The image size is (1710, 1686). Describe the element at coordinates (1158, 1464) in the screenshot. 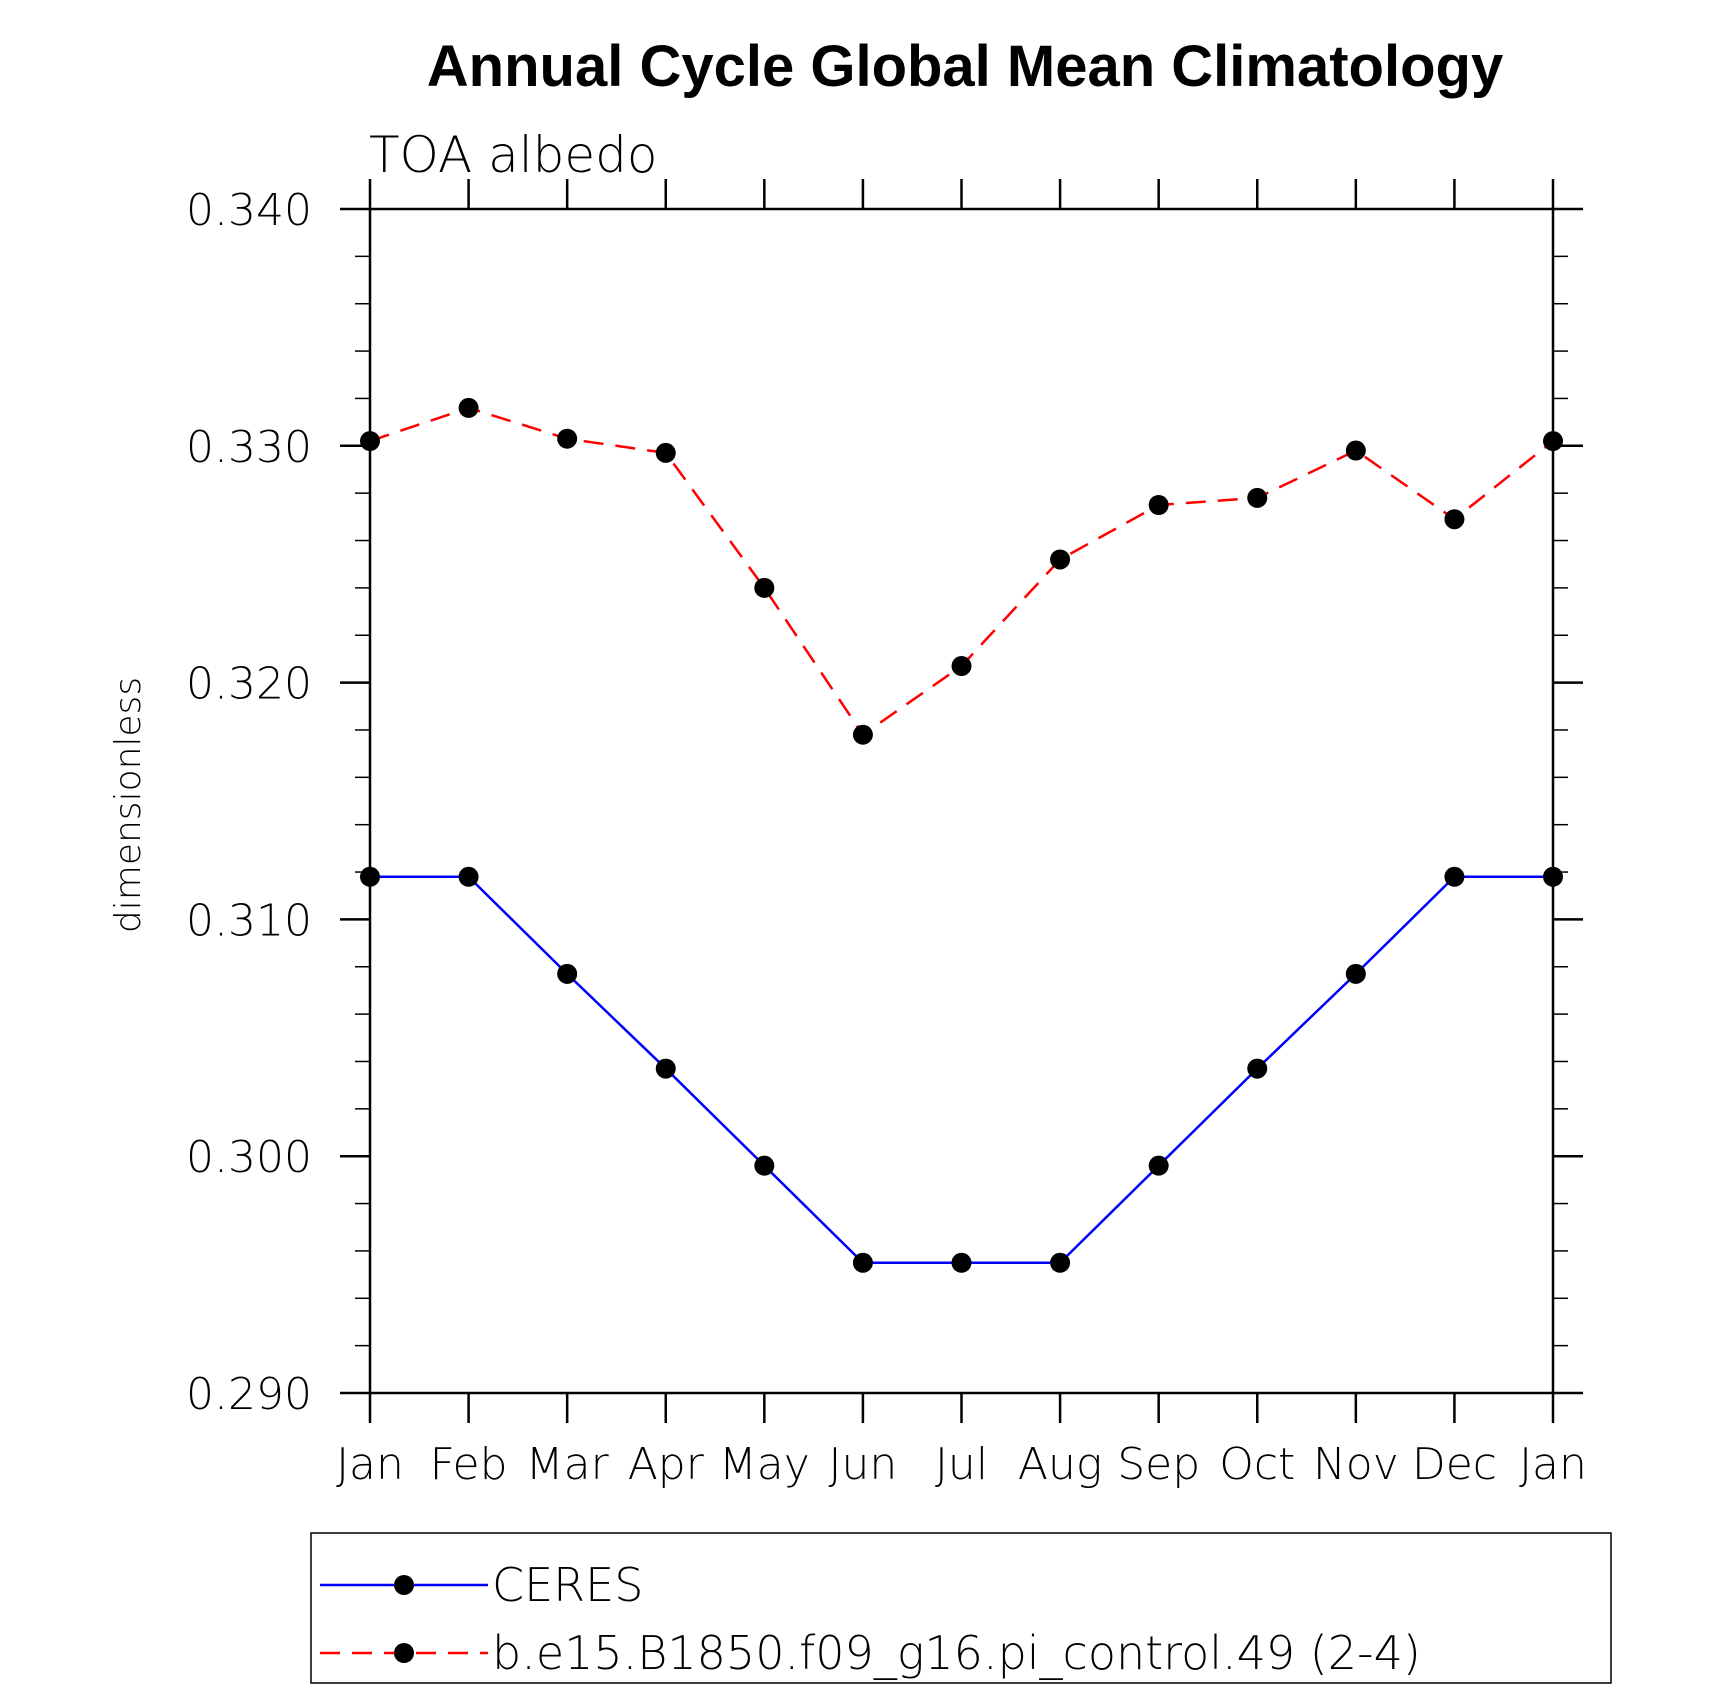

I see `x-tick-label: Sep` at that location.